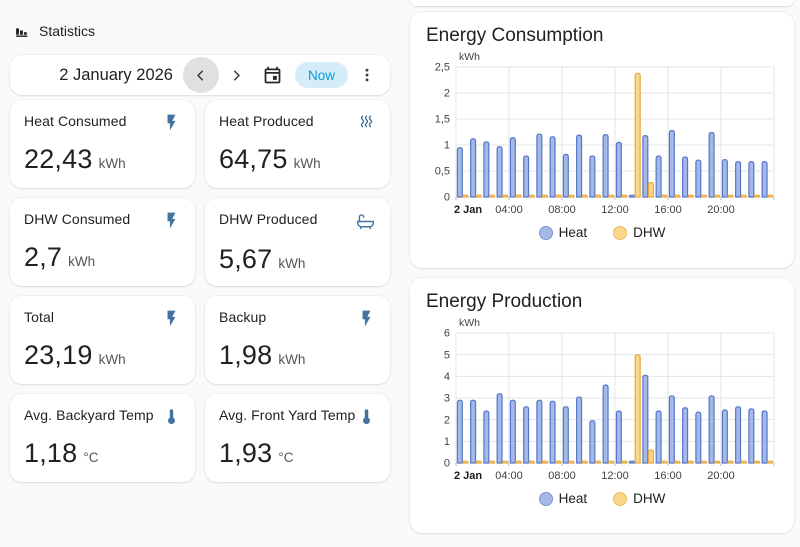 The width and height of the screenshot is (800, 547). I want to click on stat-card-avg-front-yard-temp: Avg. Front Yard Temp 1,93 °C, so click(297, 438).